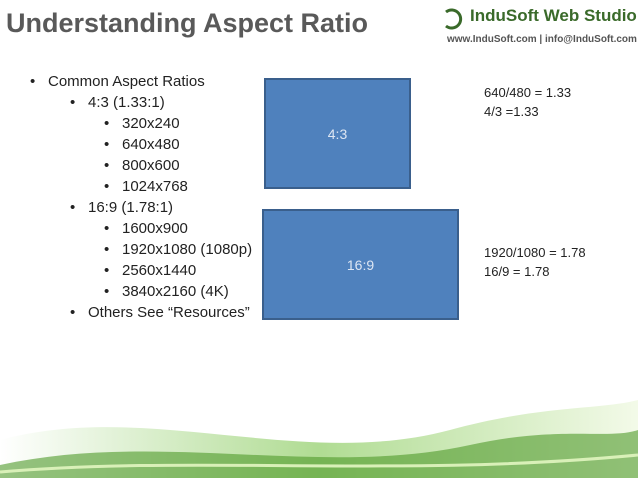  I want to click on box-4-3: 4:3, so click(337, 133).